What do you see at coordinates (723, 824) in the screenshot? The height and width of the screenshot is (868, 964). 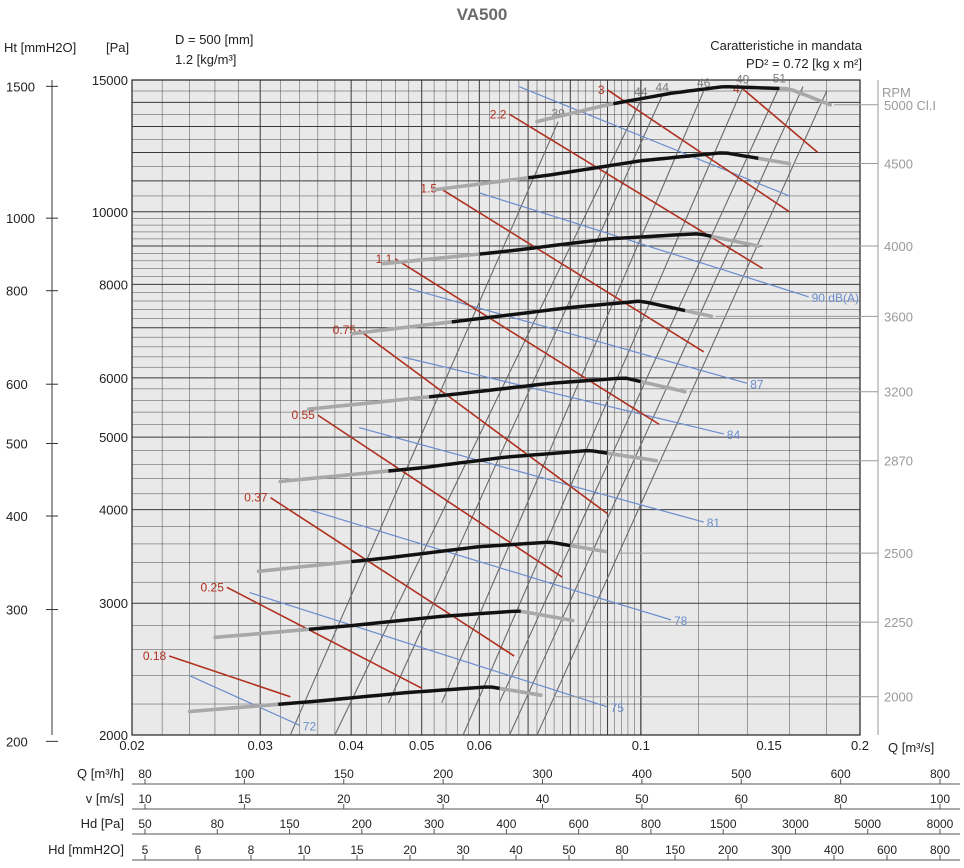 I see `bottom-scale-tick-label: 1500` at bounding box center [723, 824].